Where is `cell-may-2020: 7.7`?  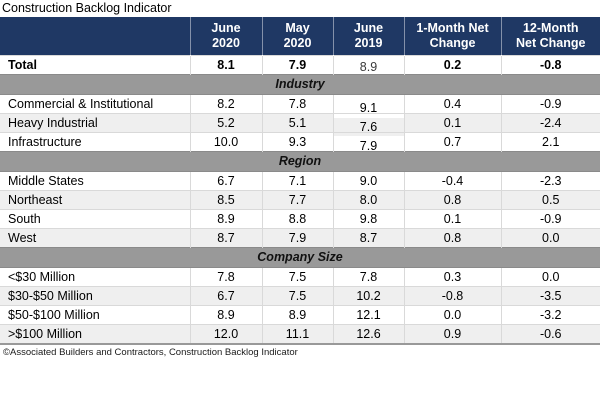 cell-may-2020: 7.7 is located at coordinates (297, 199).